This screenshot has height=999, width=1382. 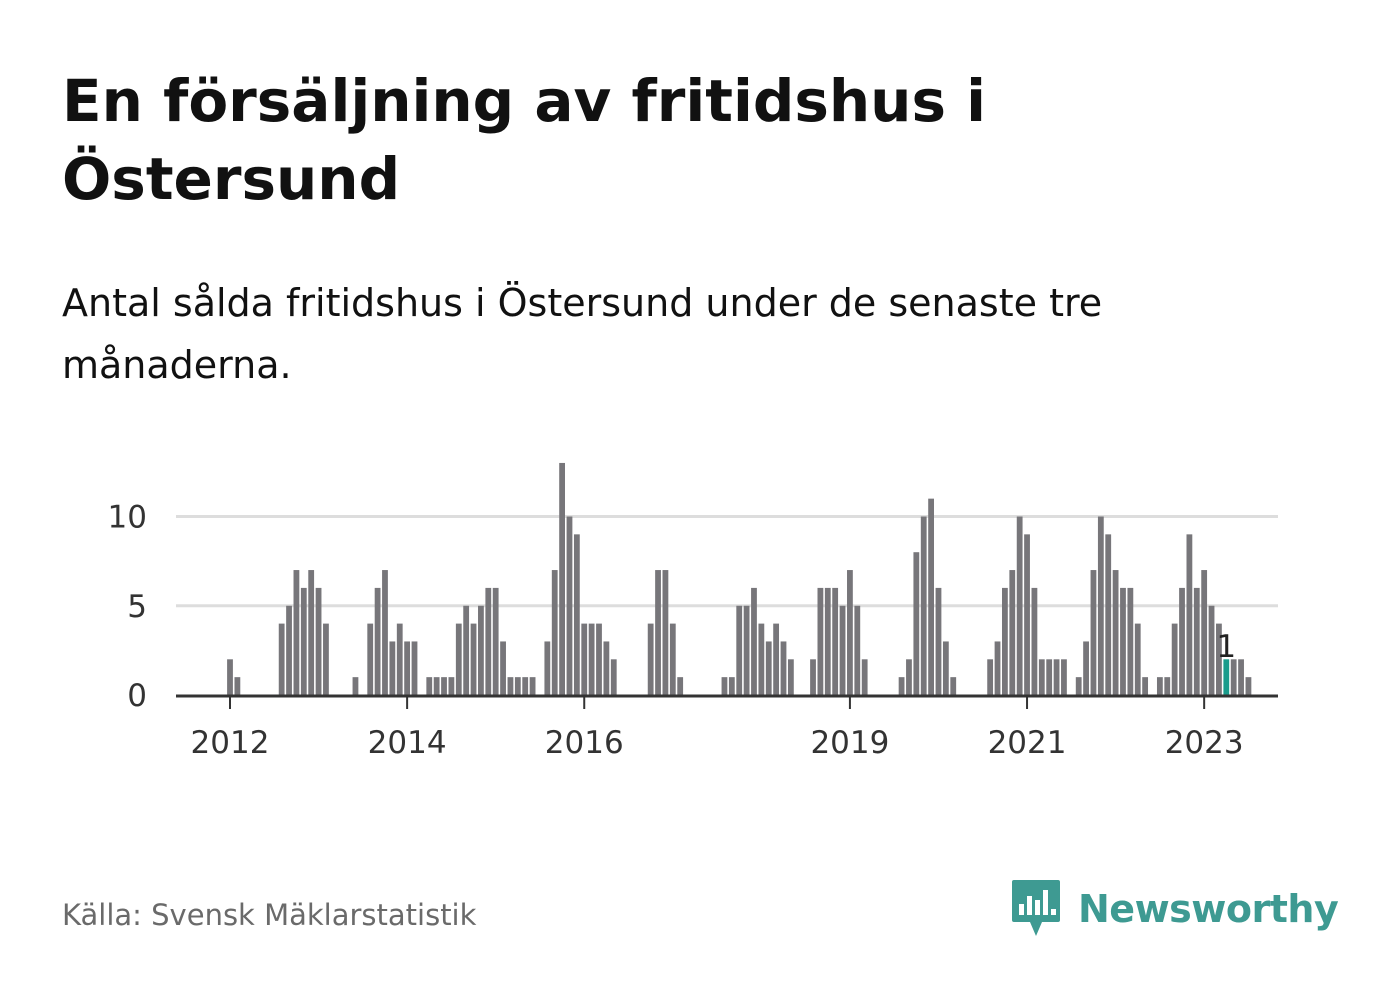 What do you see at coordinates (1036, 908) in the screenshot?
I see `newsworthy-logo-icon` at bounding box center [1036, 908].